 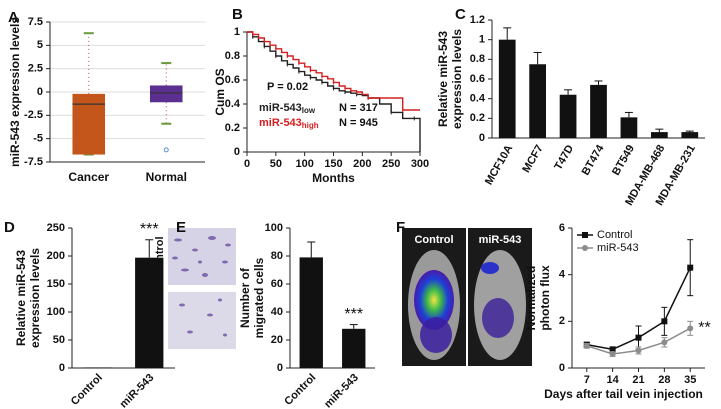 What do you see at coordinates (13, 17) in the screenshot?
I see `panel-label: A` at bounding box center [13, 17].